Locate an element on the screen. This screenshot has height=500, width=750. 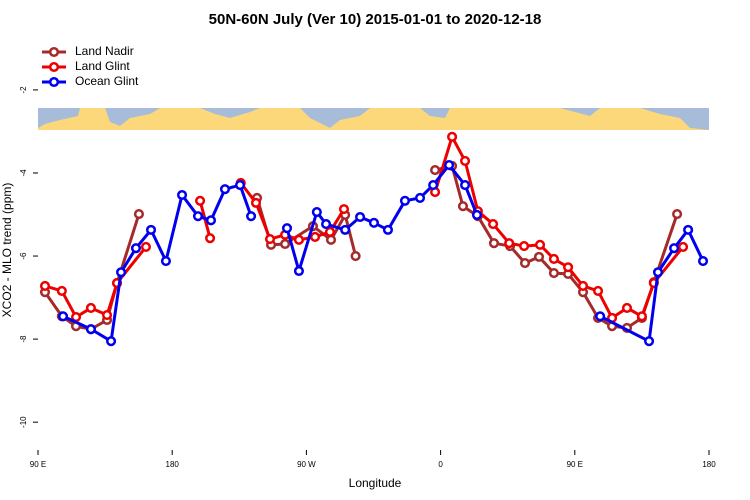
y-tick-label: -2 is located at coordinates (23, 90).